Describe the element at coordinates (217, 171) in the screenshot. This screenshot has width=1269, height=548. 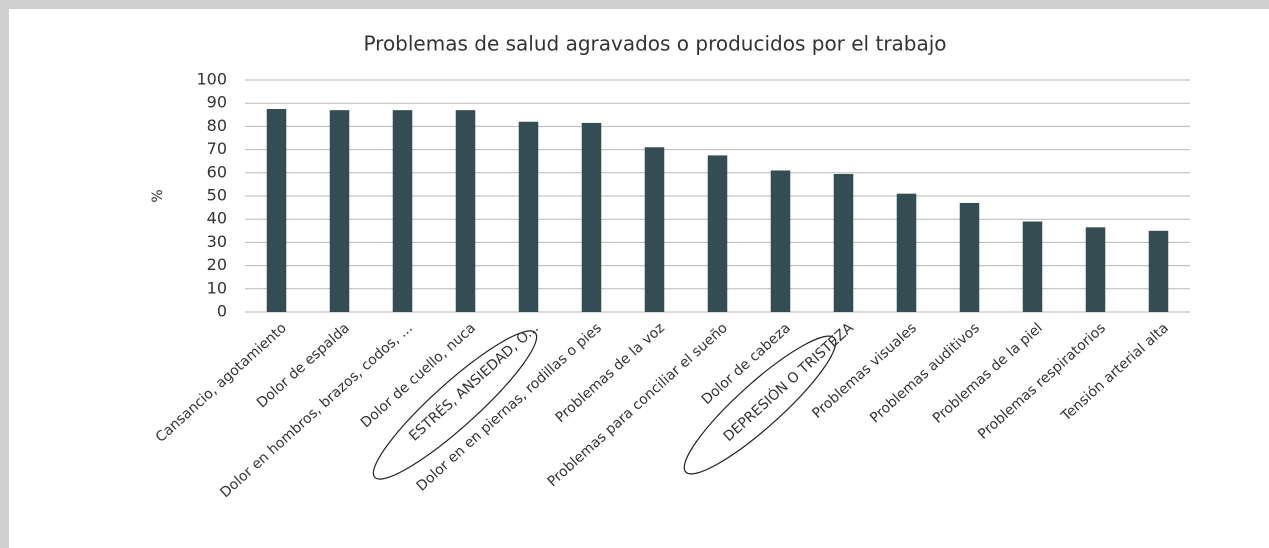
I see `y-tick-label: 60` at that location.